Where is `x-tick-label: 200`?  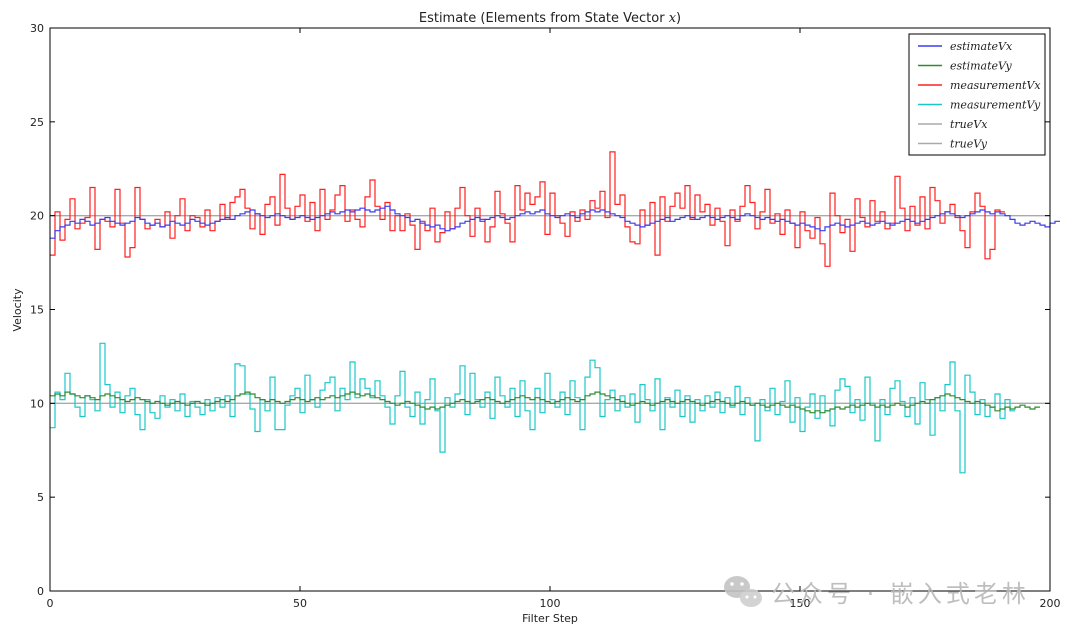 x-tick-label: 200 is located at coordinates (1050, 603).